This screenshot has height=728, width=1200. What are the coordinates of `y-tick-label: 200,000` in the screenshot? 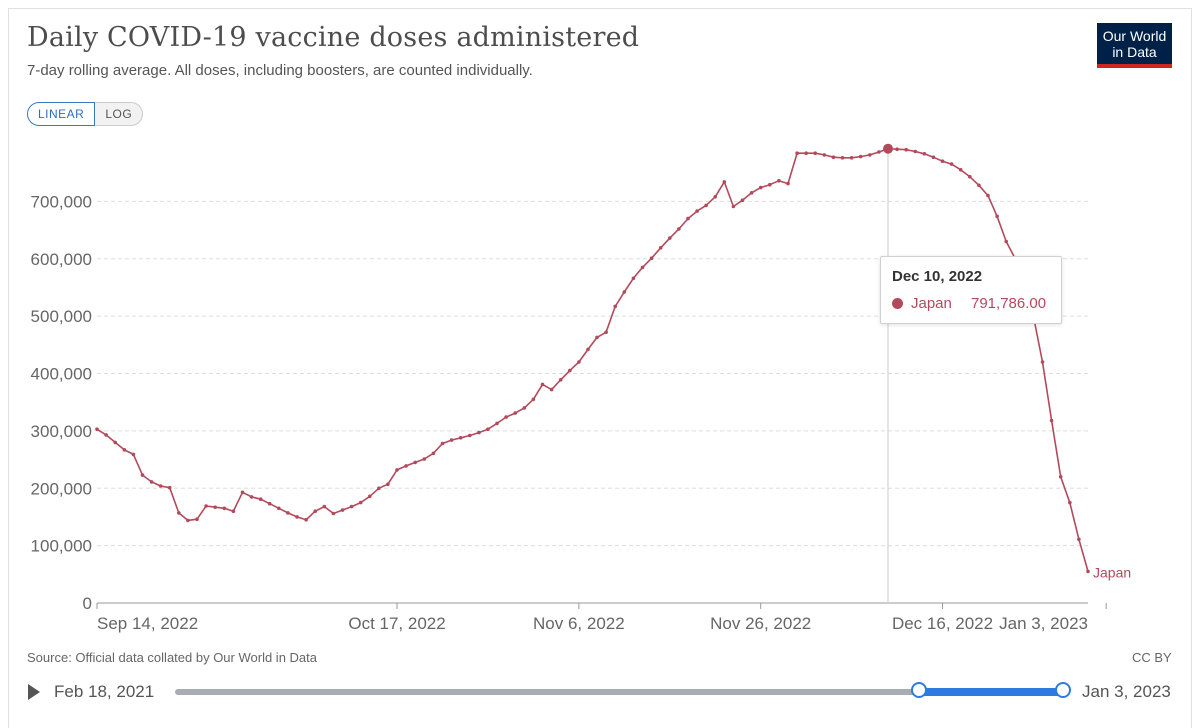 It's located at (61, 488).